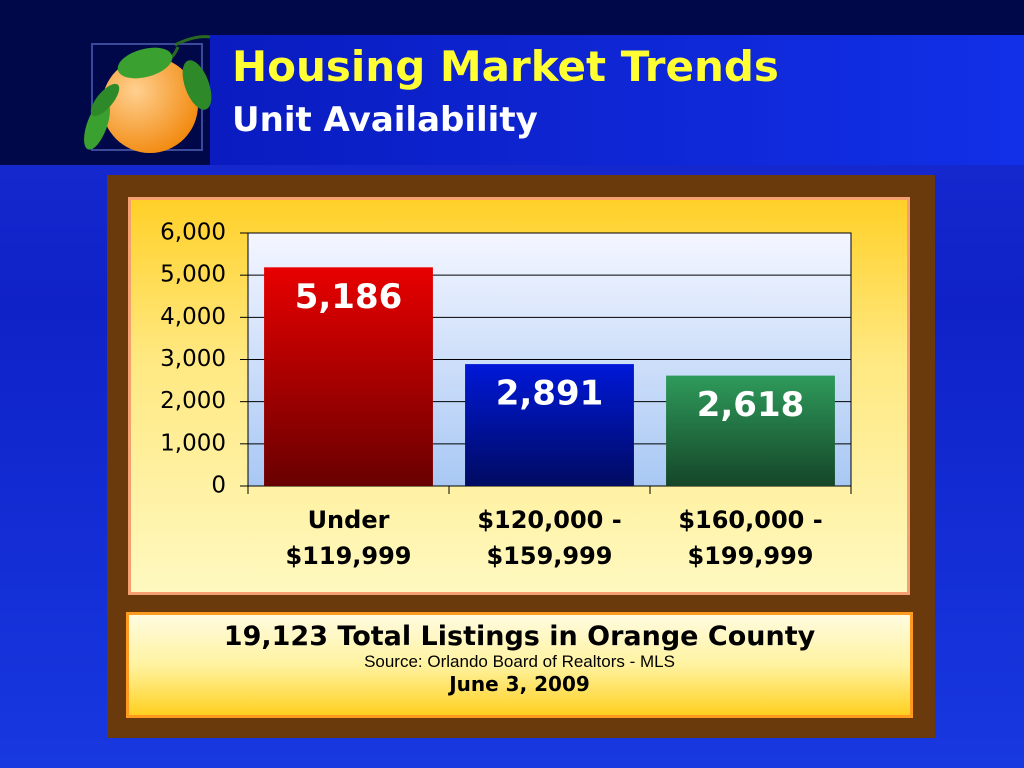  I want to click on footer-date: June 3, 2009, so click(519, 684).